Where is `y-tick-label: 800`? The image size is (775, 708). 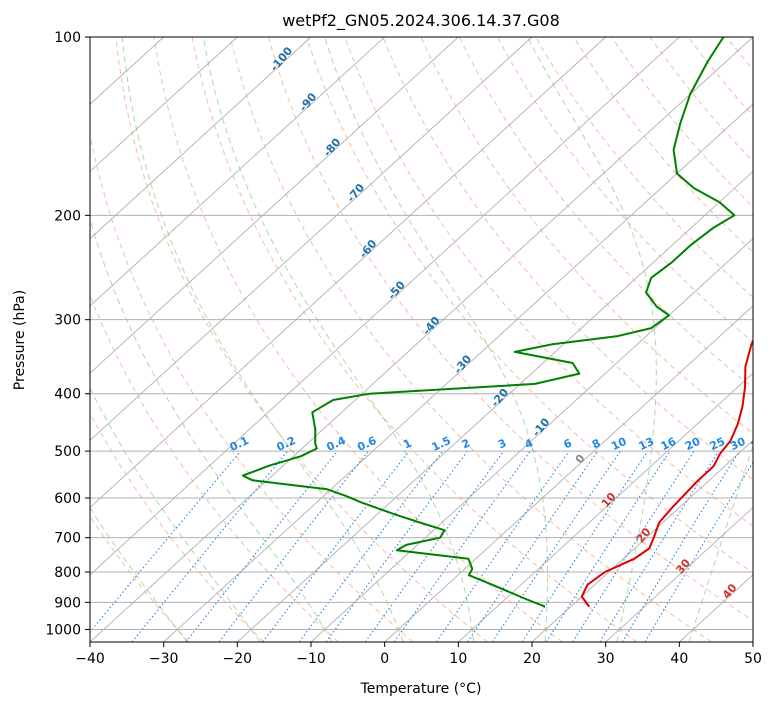
y-tick-label: 800 is located at coordinates (67, 573).